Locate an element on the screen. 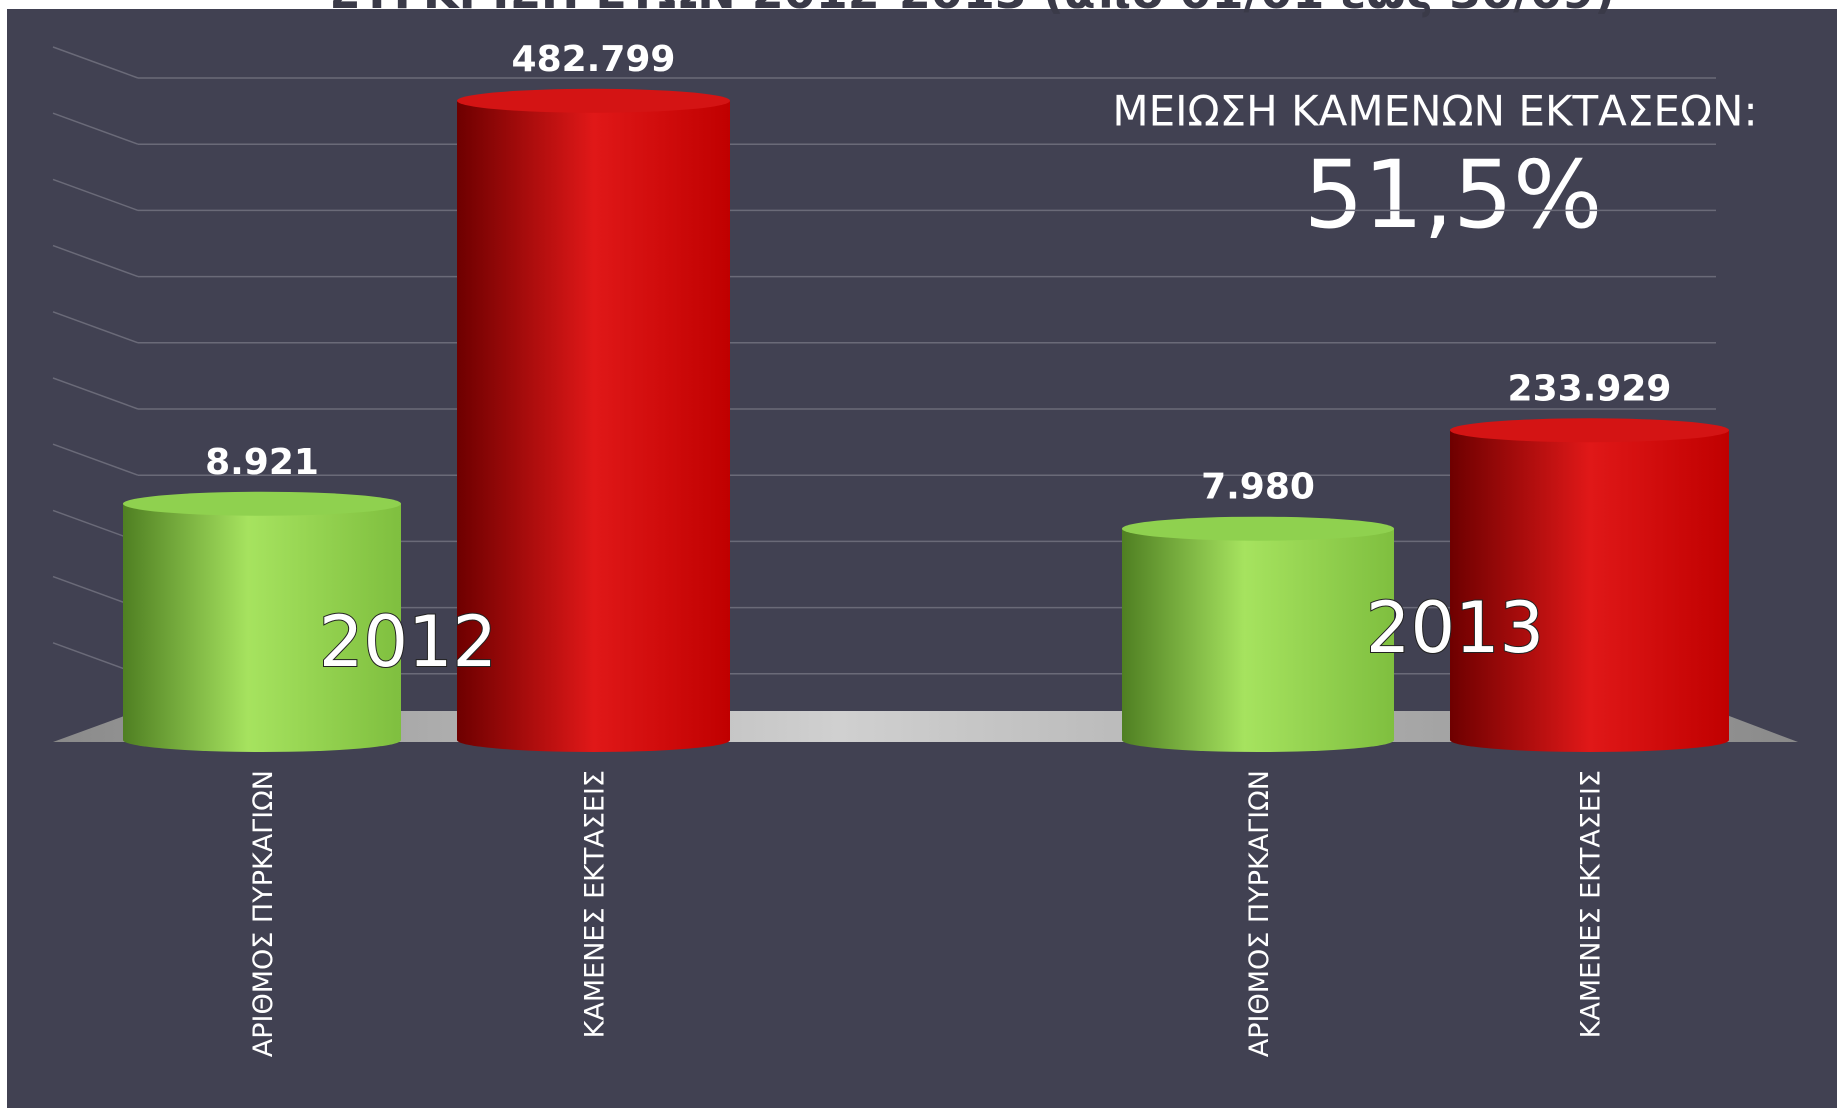 The height and width of the screenshot is (1108, 1837). value-label: 482.799 is located at coordinates (594, 59).